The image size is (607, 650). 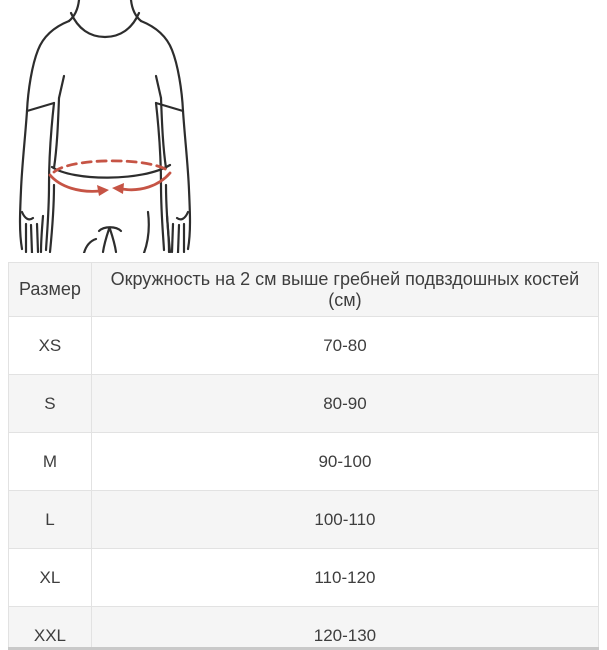 I want to click on table-row-m: M 90-100, so click(x=303, y=461).